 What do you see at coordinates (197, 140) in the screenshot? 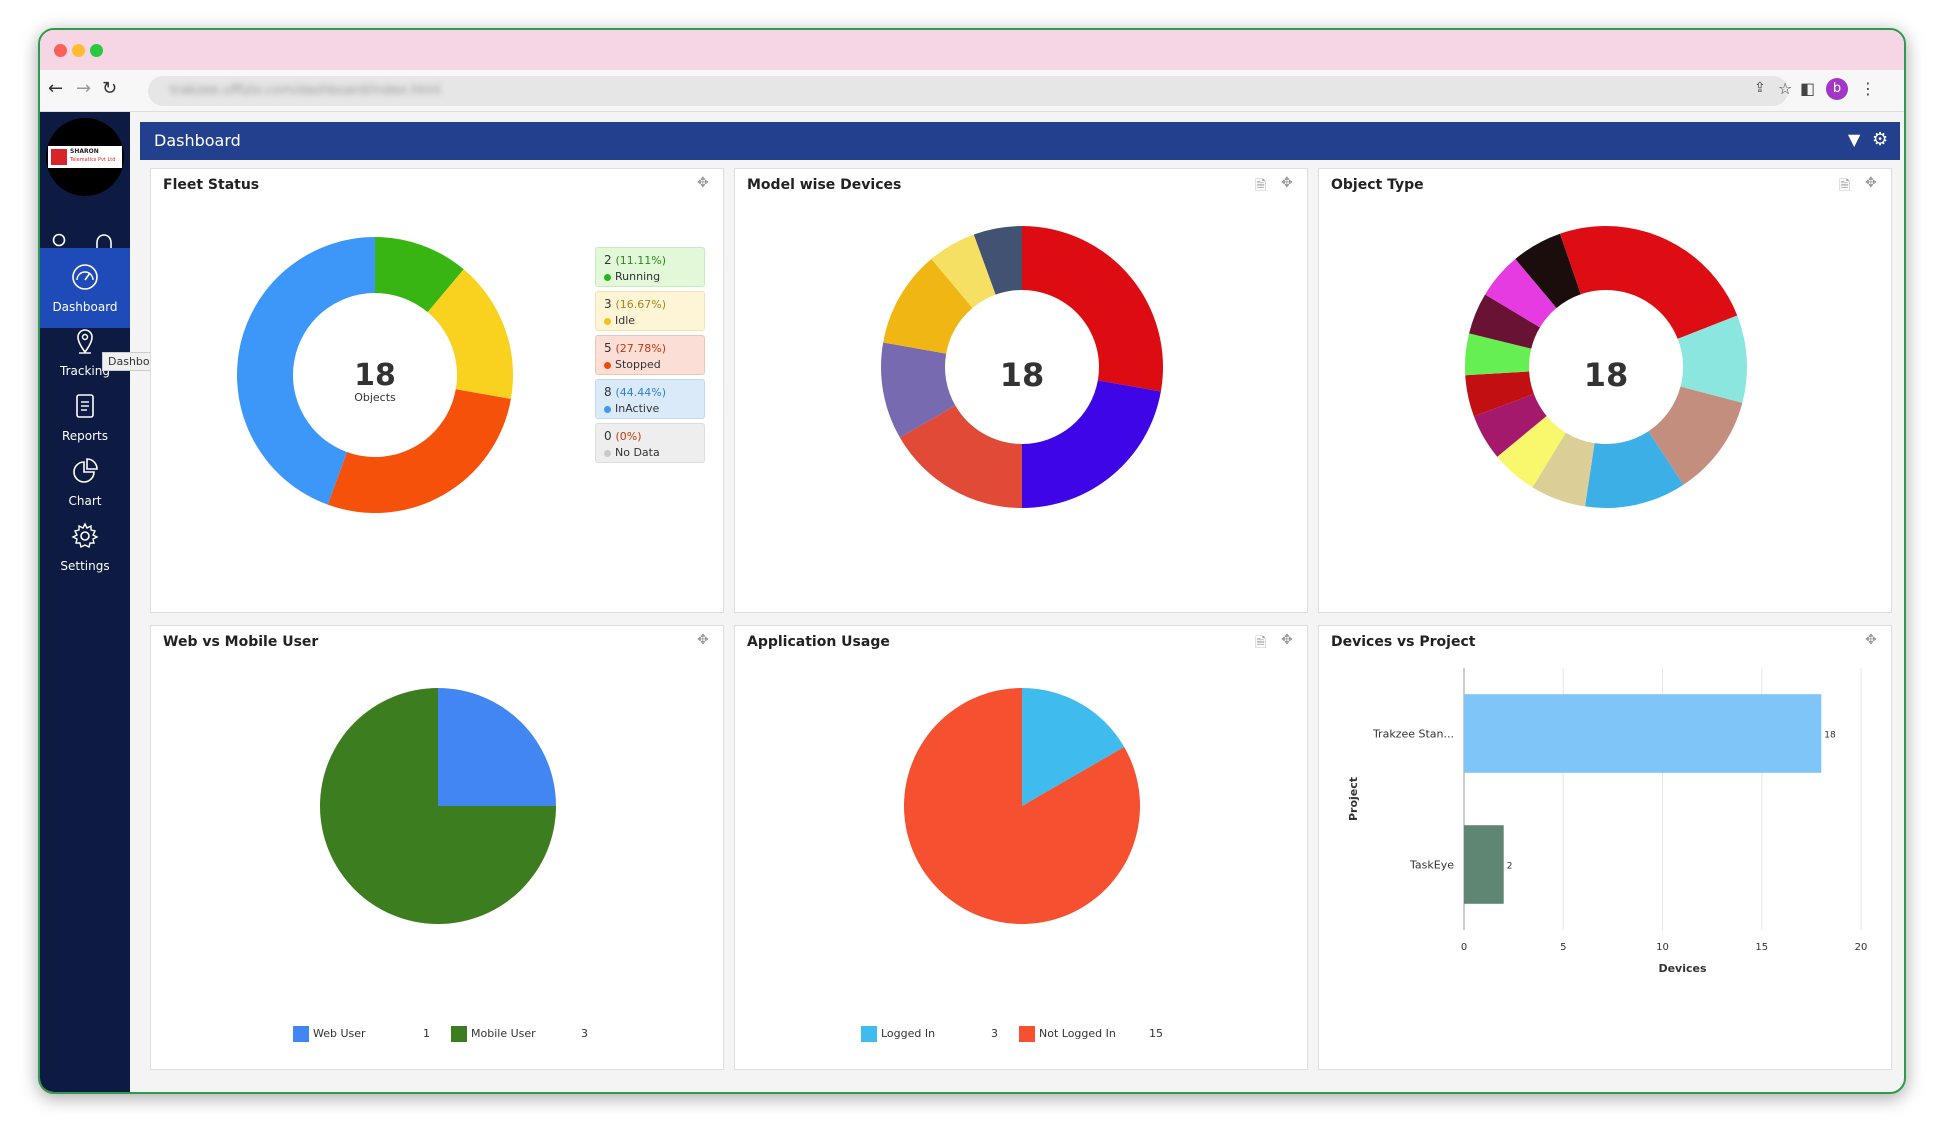
I see `page-title: Dashboard` at bounding box center [197, 140].